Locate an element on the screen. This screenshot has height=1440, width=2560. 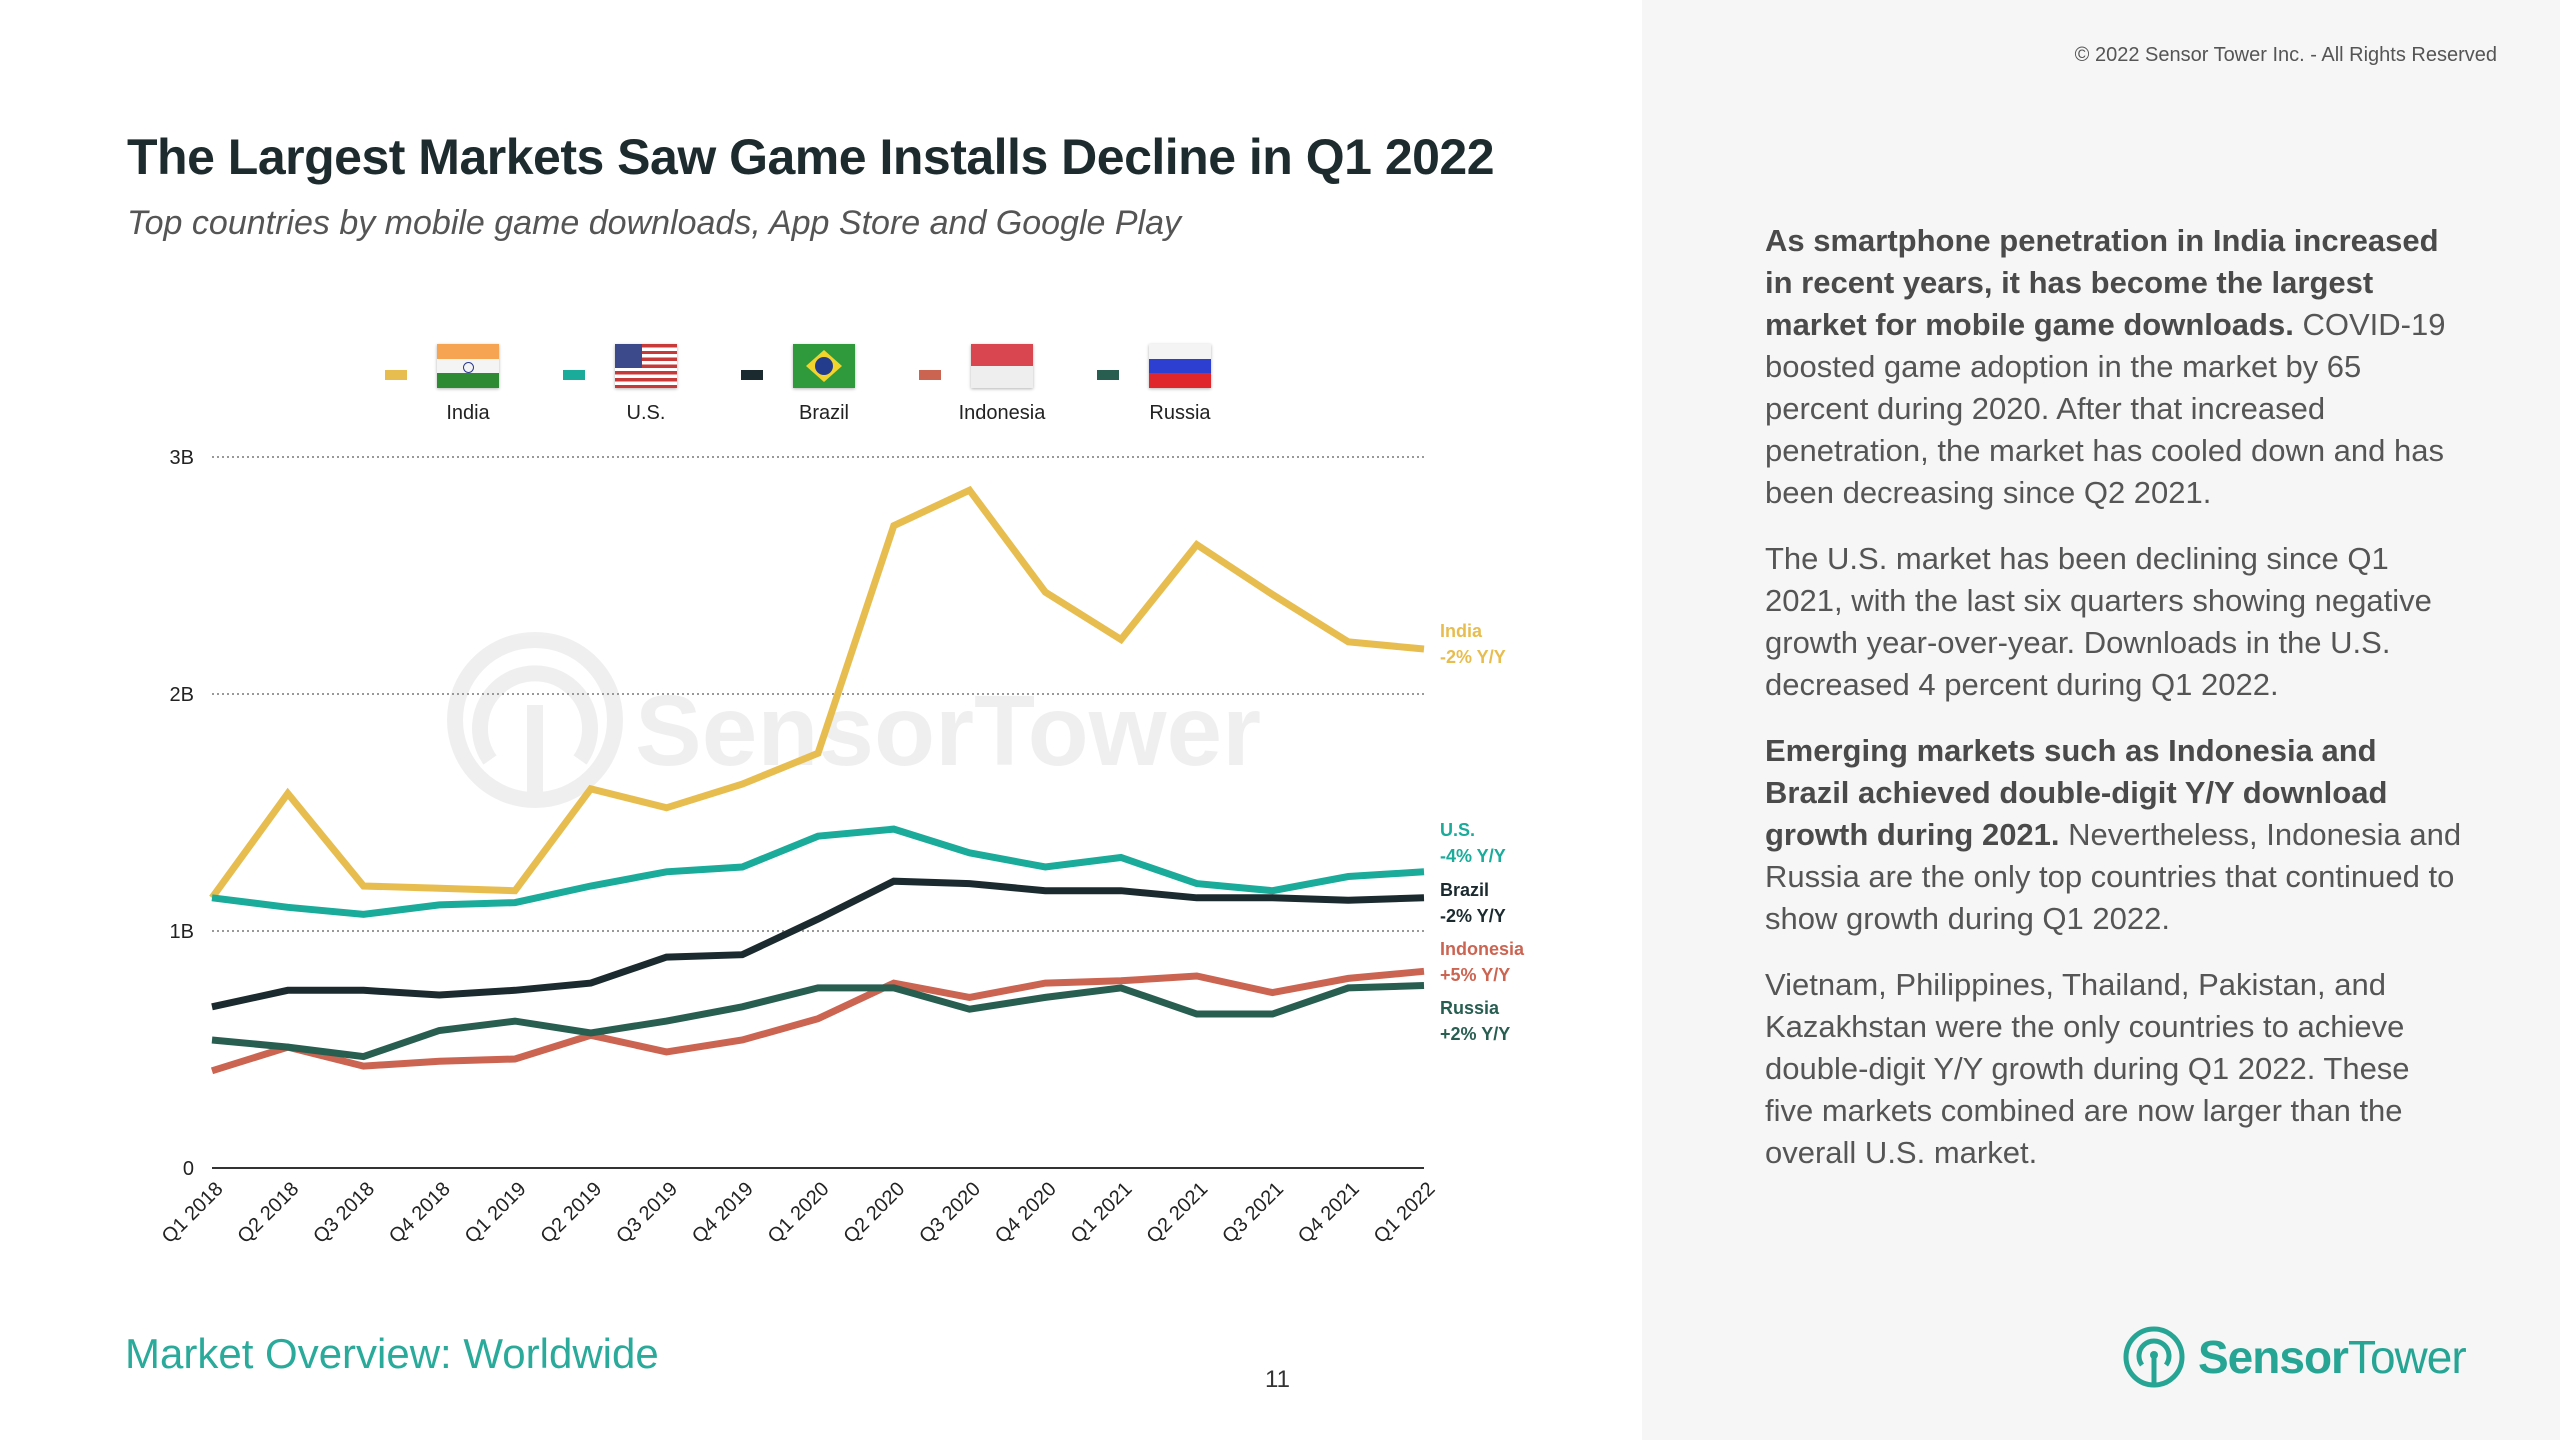
svg-text: SensorTower is located at coordinates (948, 731).